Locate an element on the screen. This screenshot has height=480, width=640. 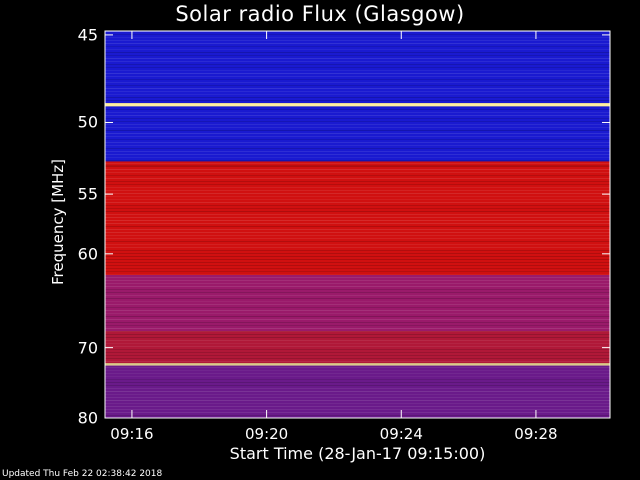
x-tick-label: 09:20 is located at coordinates (266, 434).